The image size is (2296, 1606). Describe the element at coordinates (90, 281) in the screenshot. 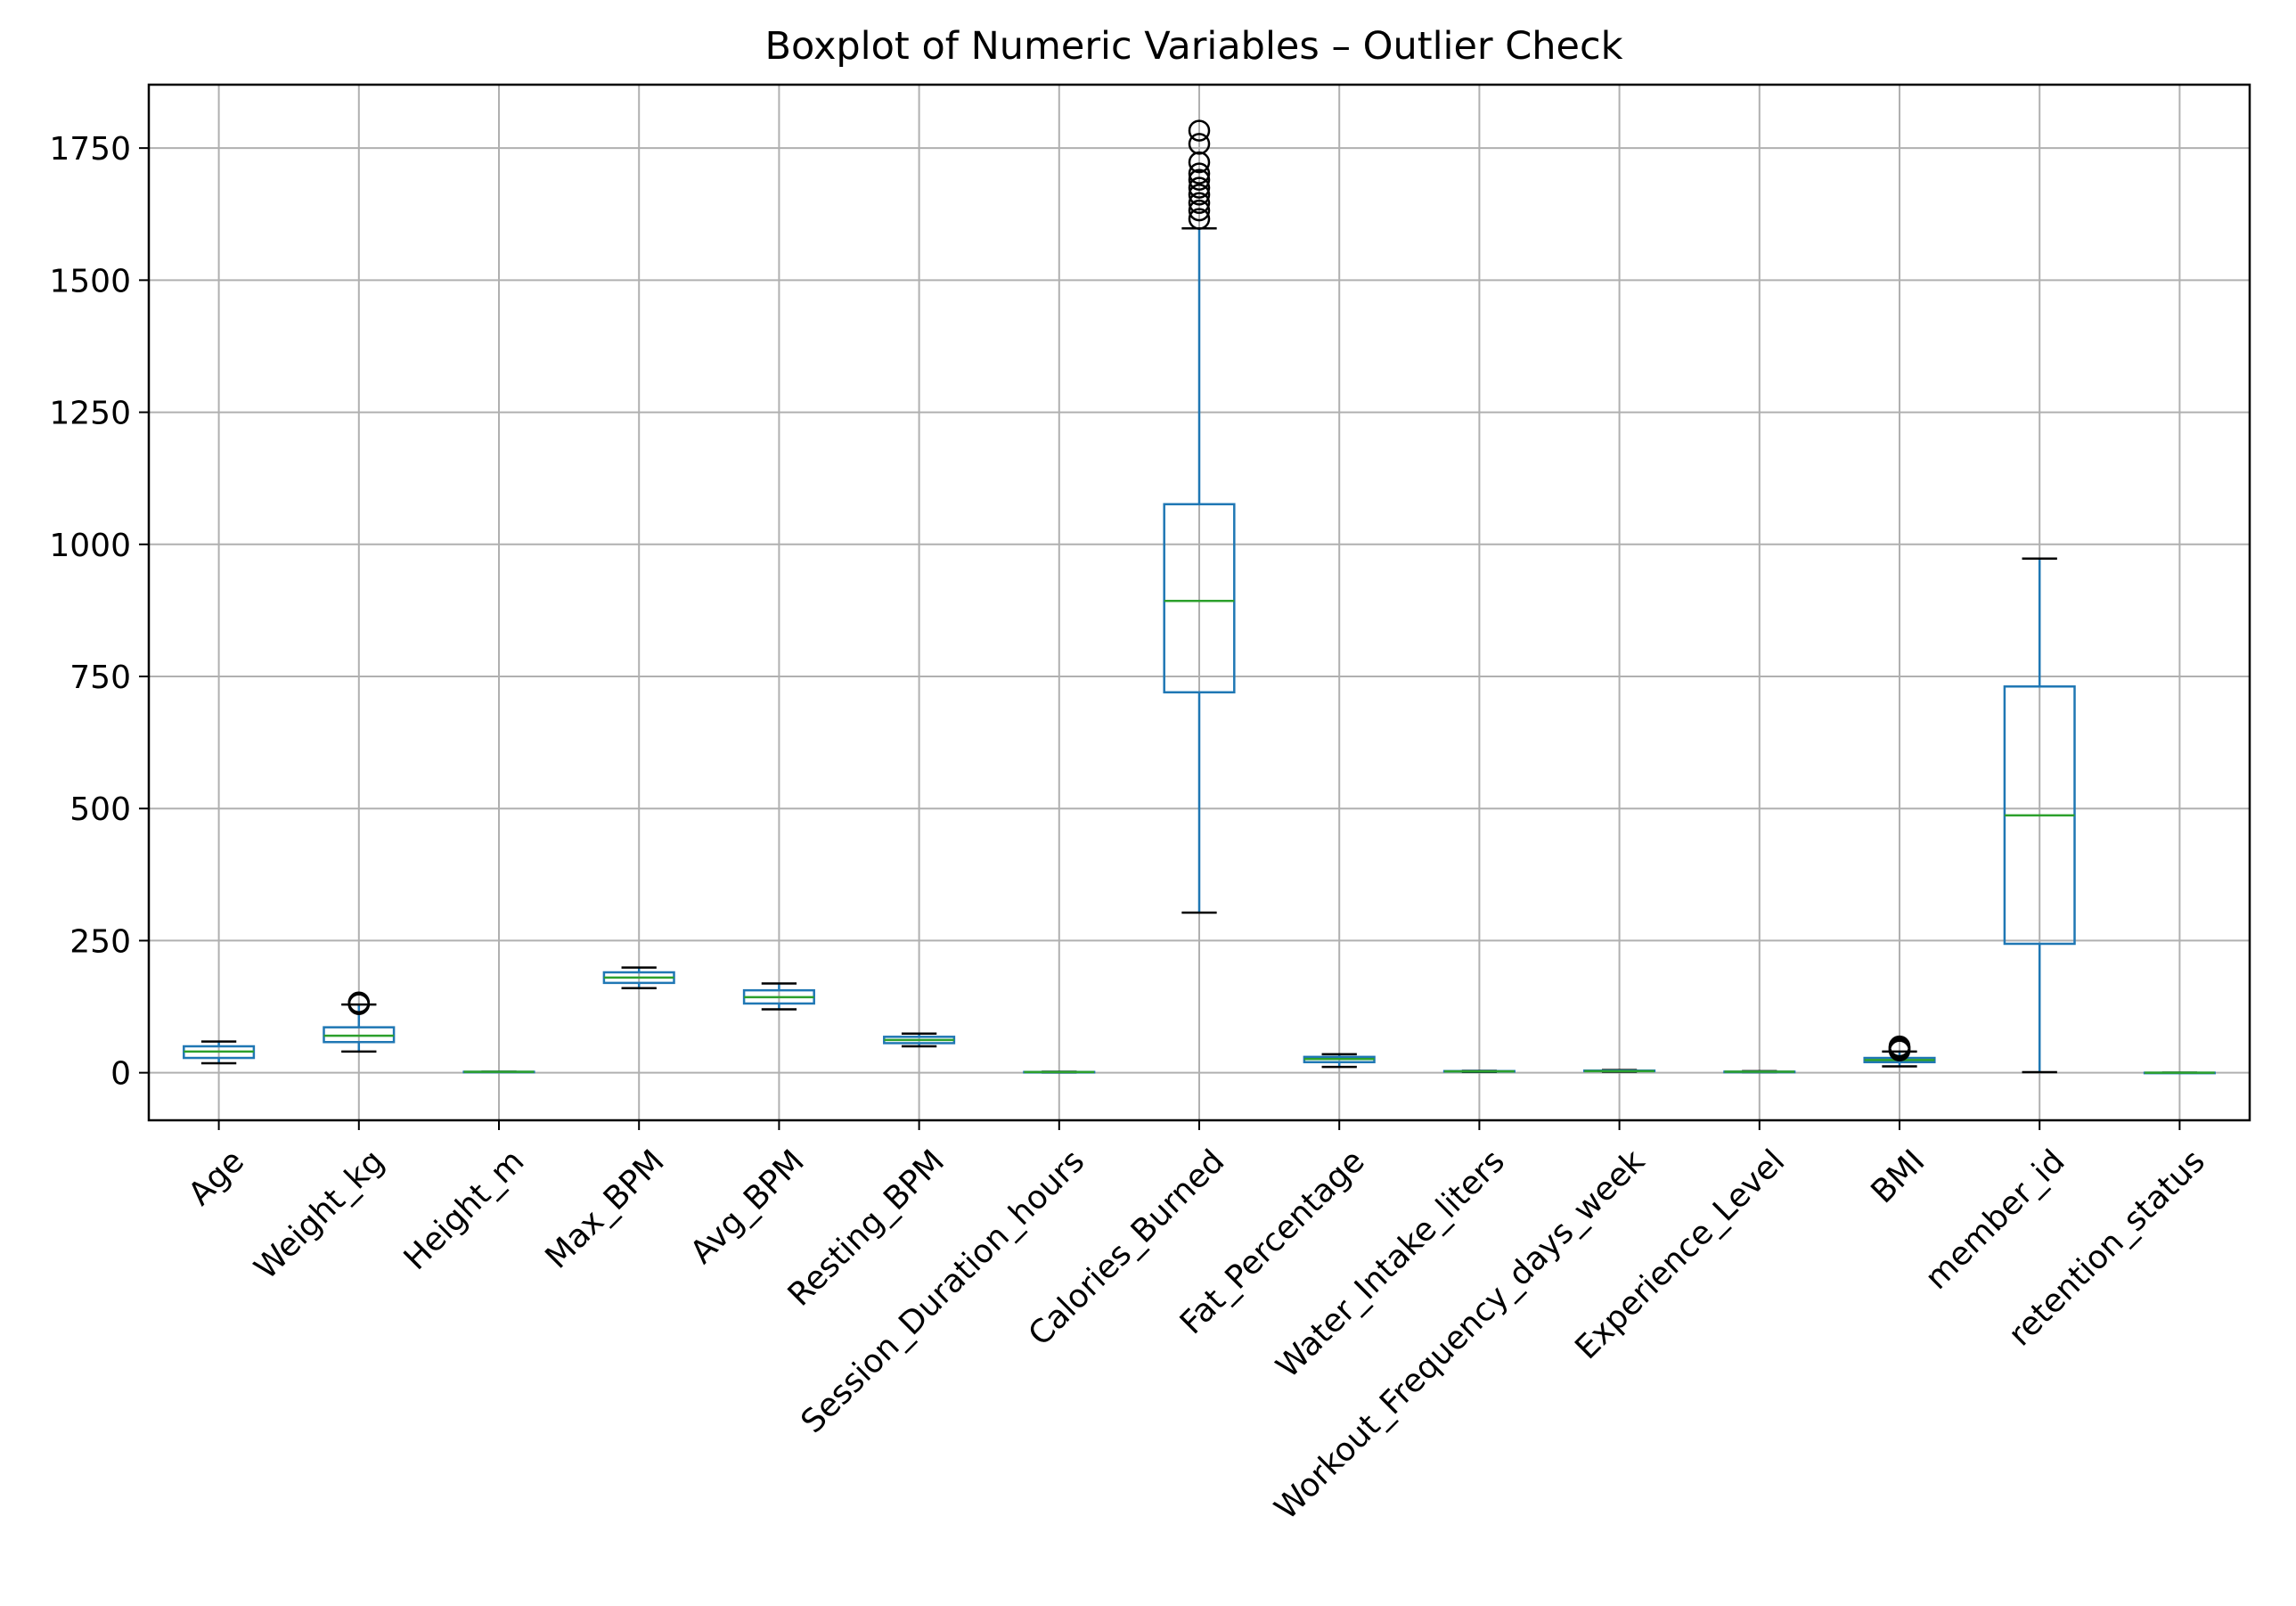

I see `y-tick-label: 1500` at that location.